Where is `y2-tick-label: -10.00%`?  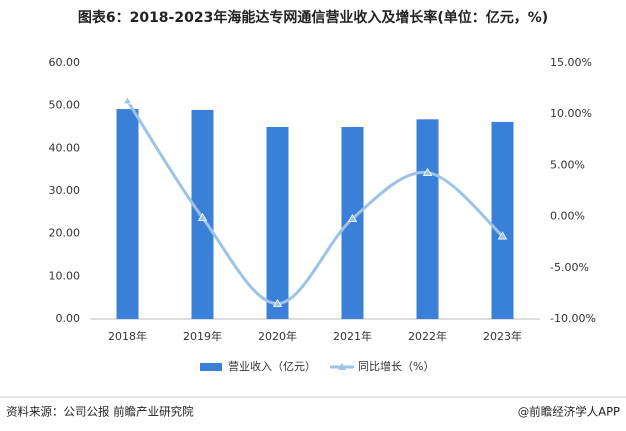 y2-tick-label: -10.00% is located at coordinates (573, 318).